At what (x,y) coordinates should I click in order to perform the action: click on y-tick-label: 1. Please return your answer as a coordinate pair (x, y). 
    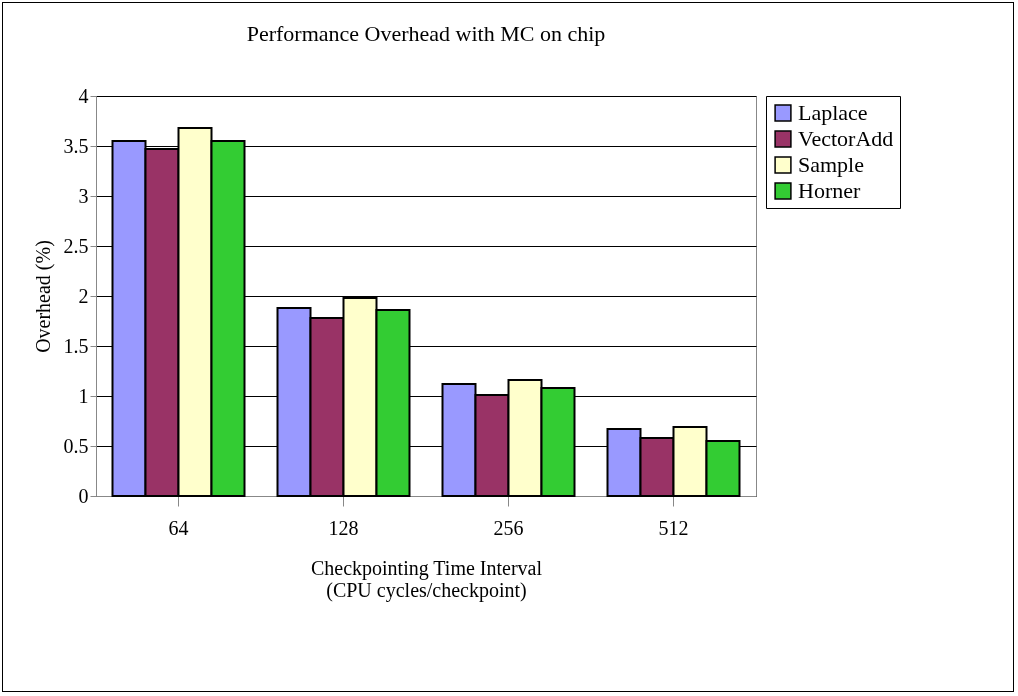
    Looking at the image, I should click on (83, 395).